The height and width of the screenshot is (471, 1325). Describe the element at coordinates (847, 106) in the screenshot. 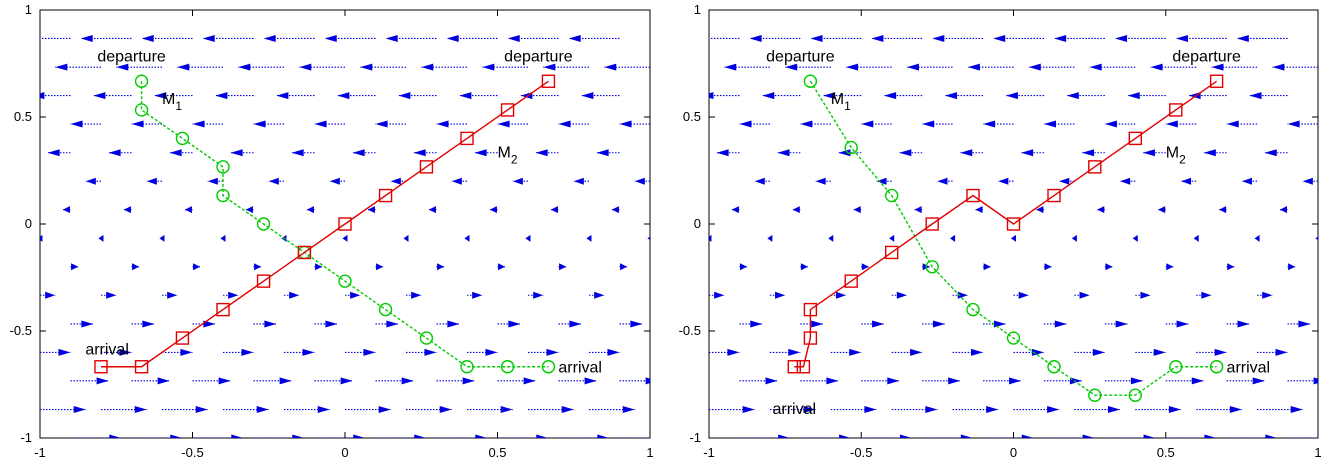

I see `path-label-subscript: 1` at that location.